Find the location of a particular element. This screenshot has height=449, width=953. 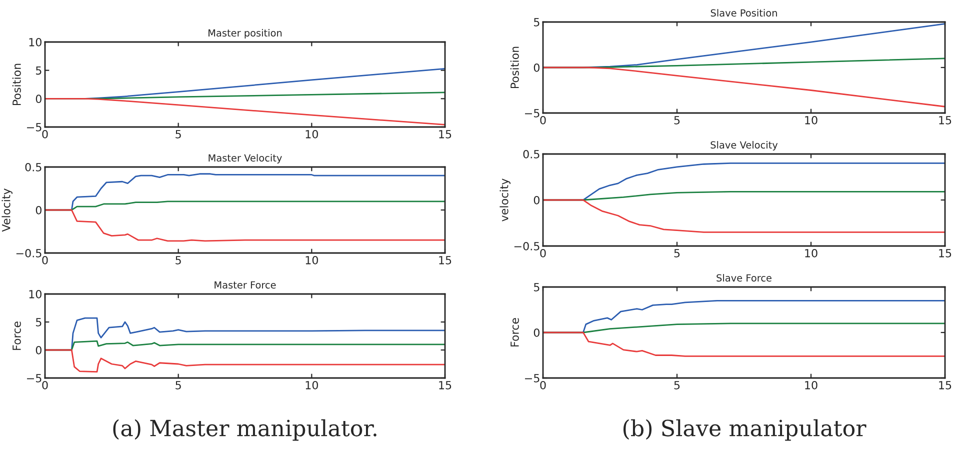

text: (b) Slave manipulator is located at coordinates (744, 430).